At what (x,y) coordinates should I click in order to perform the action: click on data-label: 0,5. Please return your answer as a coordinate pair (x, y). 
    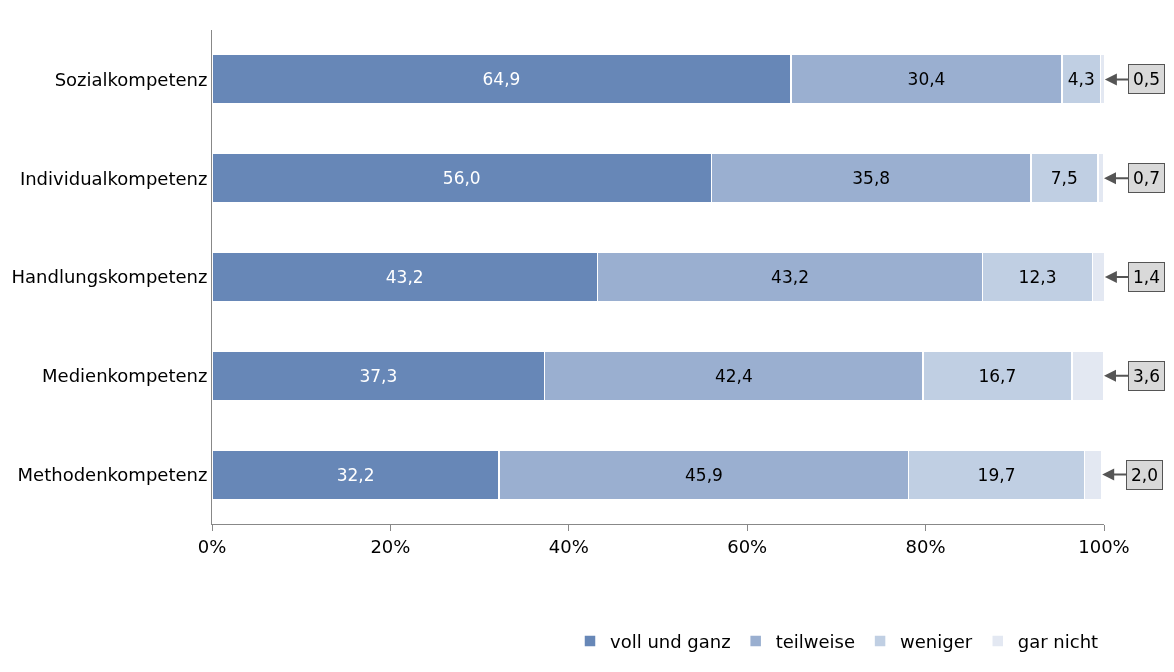
    Looking at the image, I should click on (1147, 79).